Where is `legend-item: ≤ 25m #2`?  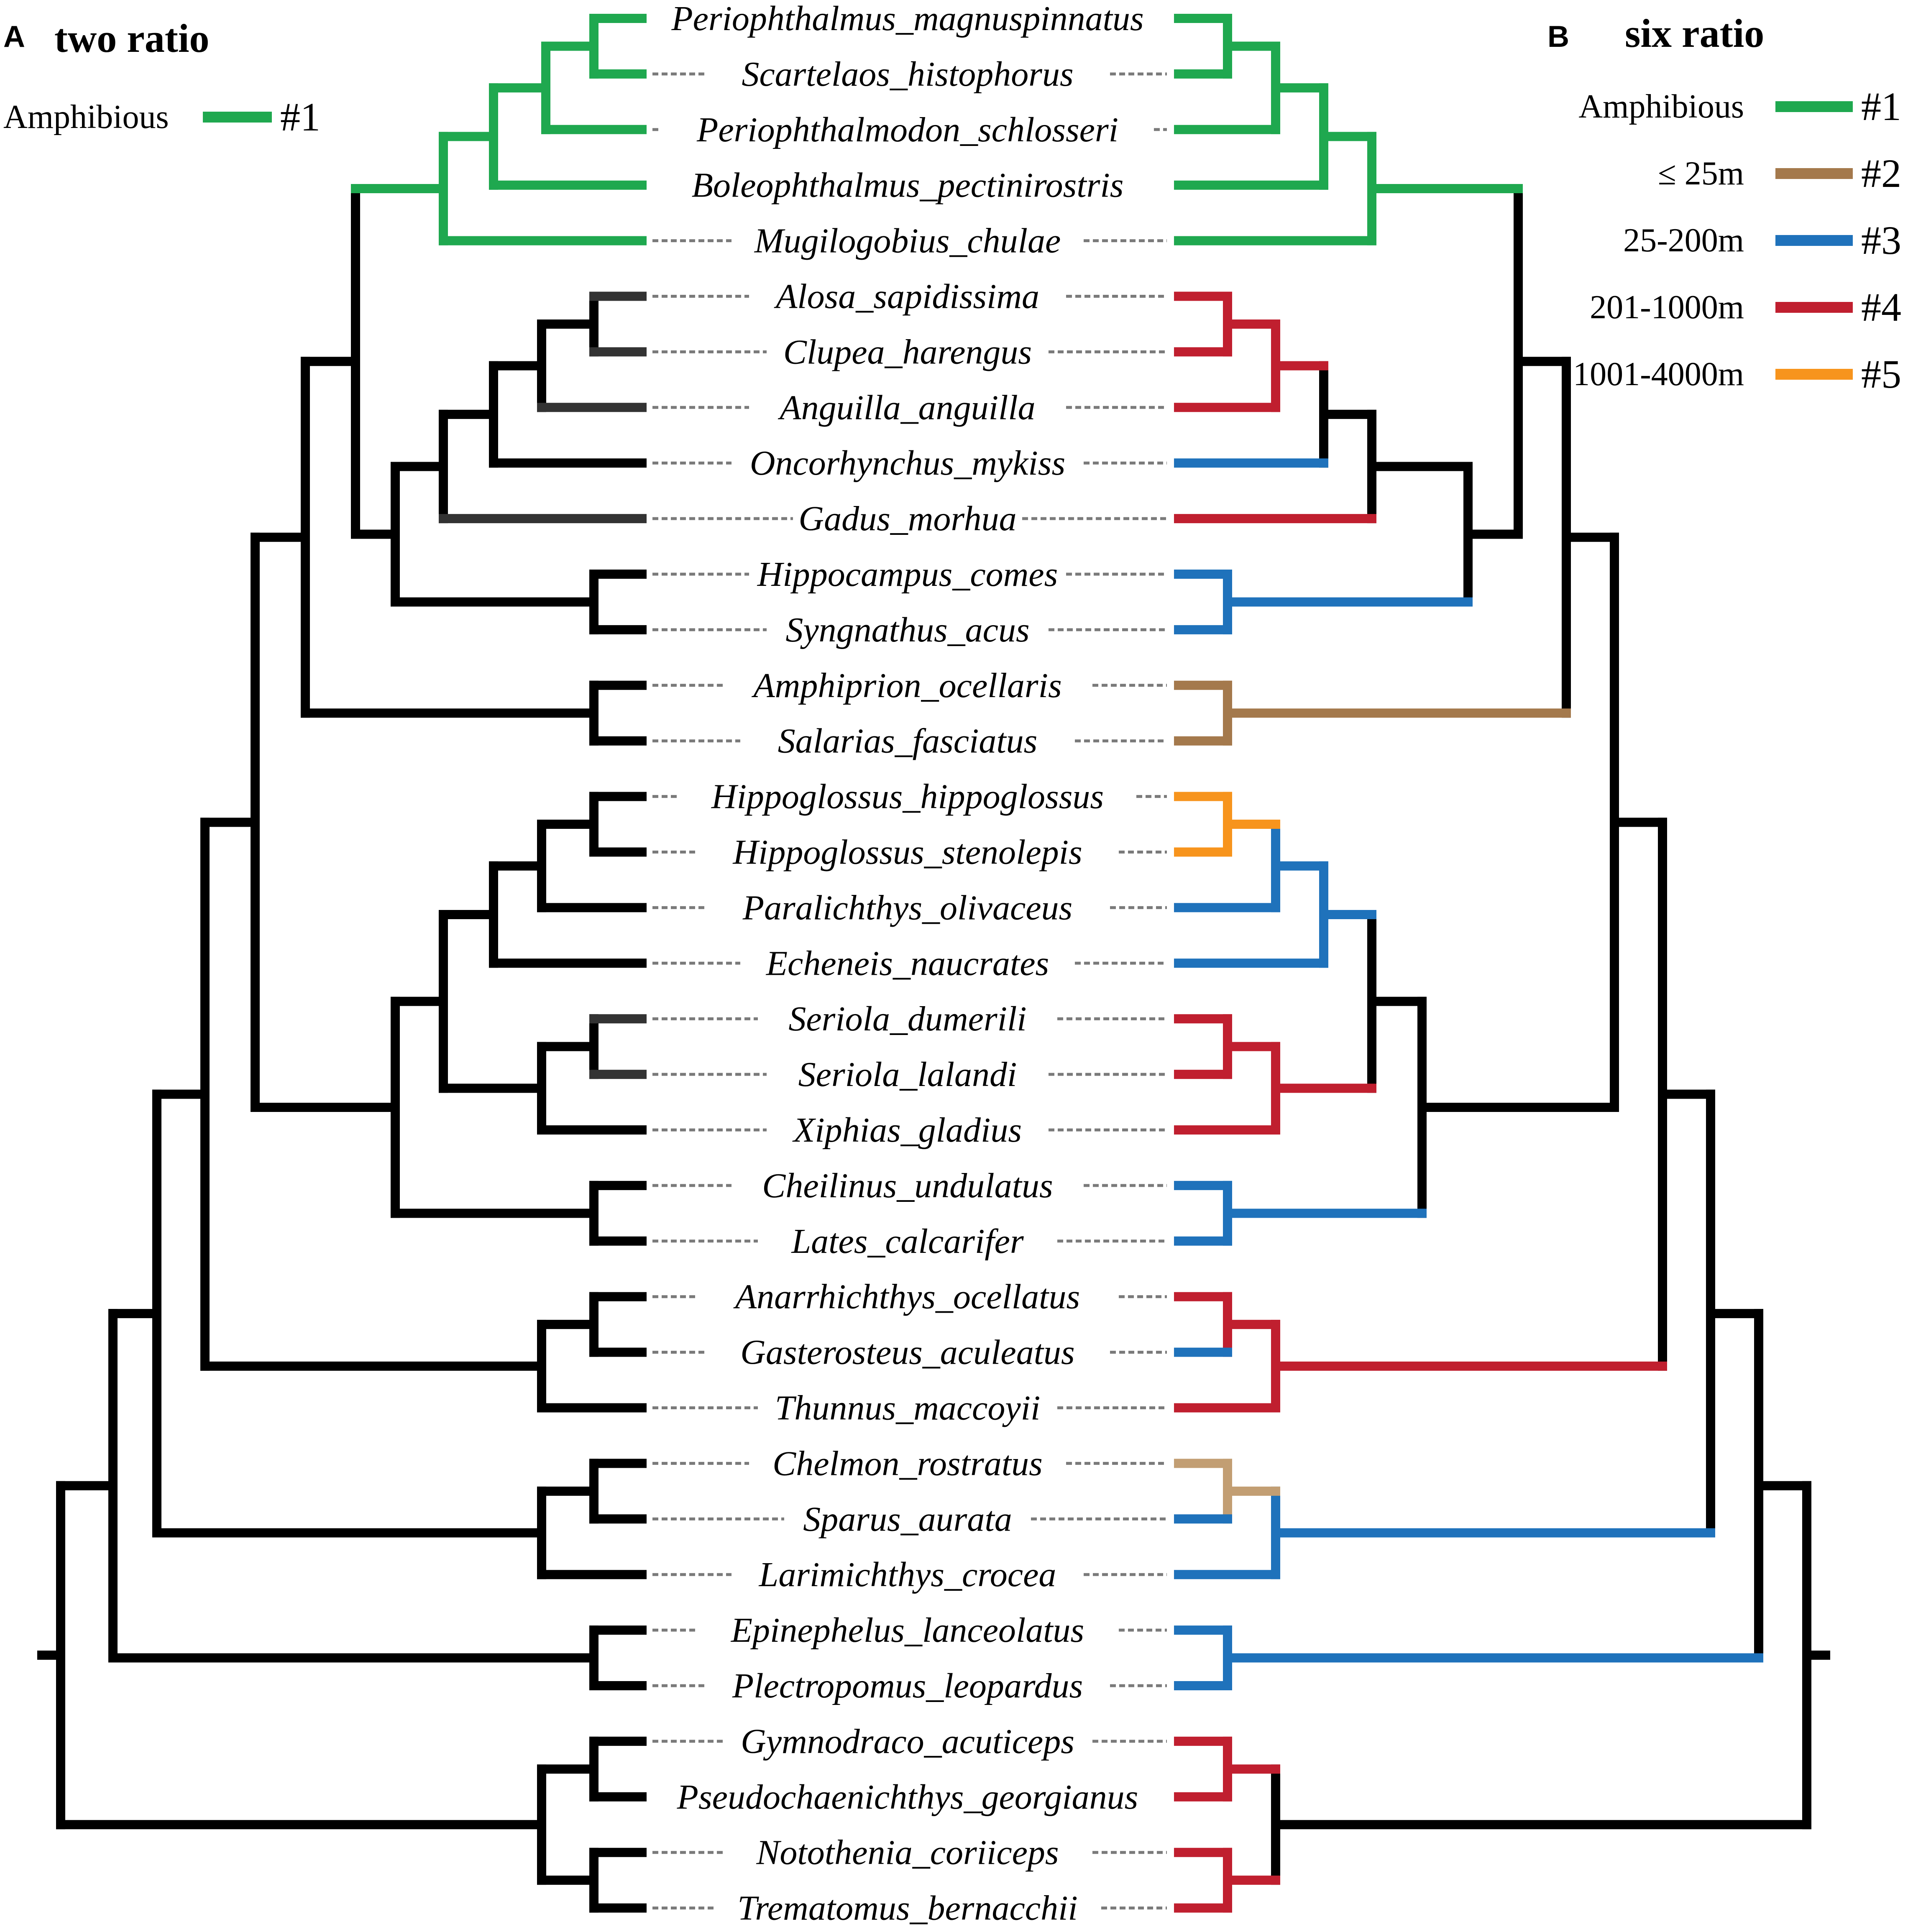
legend-item: ≤ 25m #2 is located at coordinates (1779, 173).